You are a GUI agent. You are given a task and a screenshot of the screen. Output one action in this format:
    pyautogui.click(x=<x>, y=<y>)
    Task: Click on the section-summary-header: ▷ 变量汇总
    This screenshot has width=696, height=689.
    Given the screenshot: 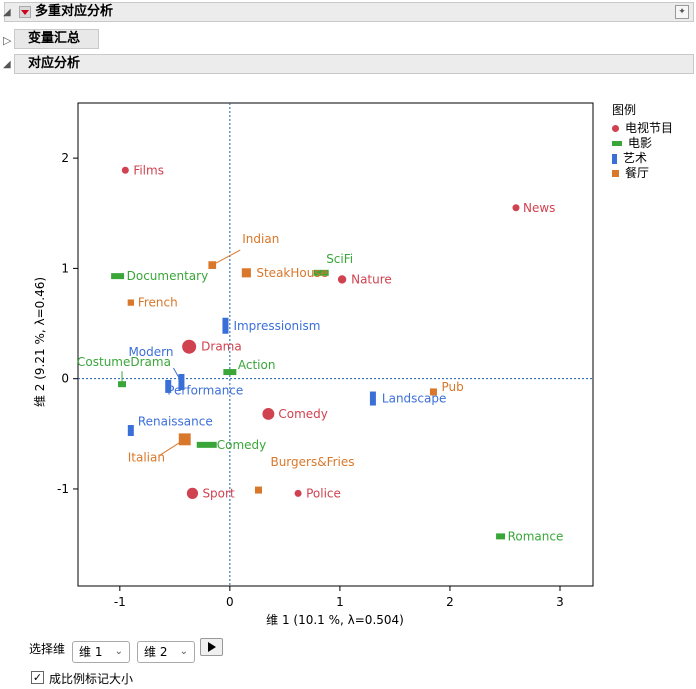 What is the action you would take?
    pyautogui.click(x=51, y=39)
    